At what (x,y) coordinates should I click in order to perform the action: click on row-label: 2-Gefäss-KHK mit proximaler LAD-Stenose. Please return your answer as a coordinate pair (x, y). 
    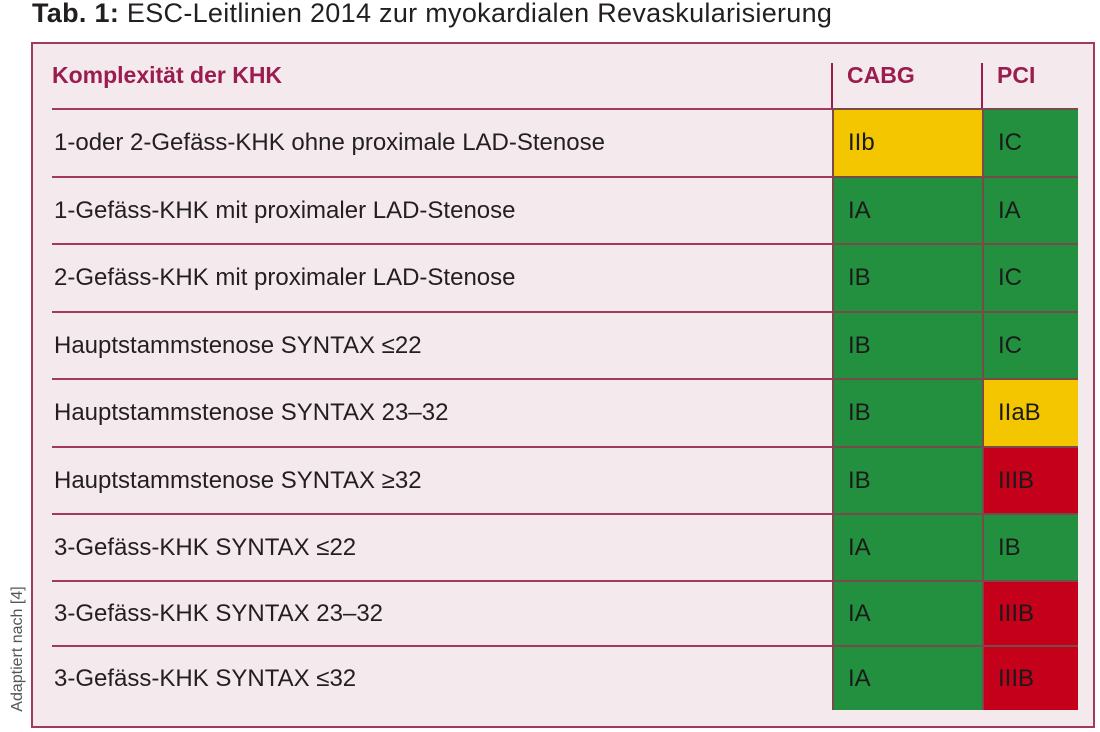
    Looking at the image, I should click on (442, 277).